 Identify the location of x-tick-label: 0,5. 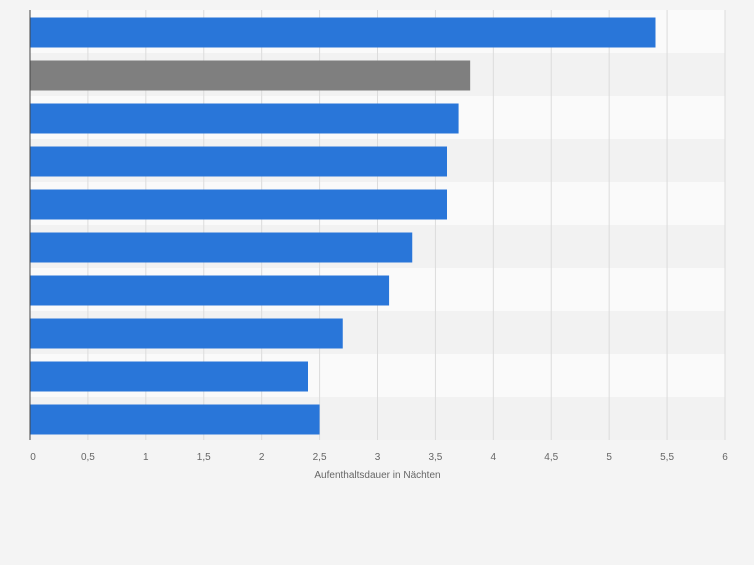
(88, 457).